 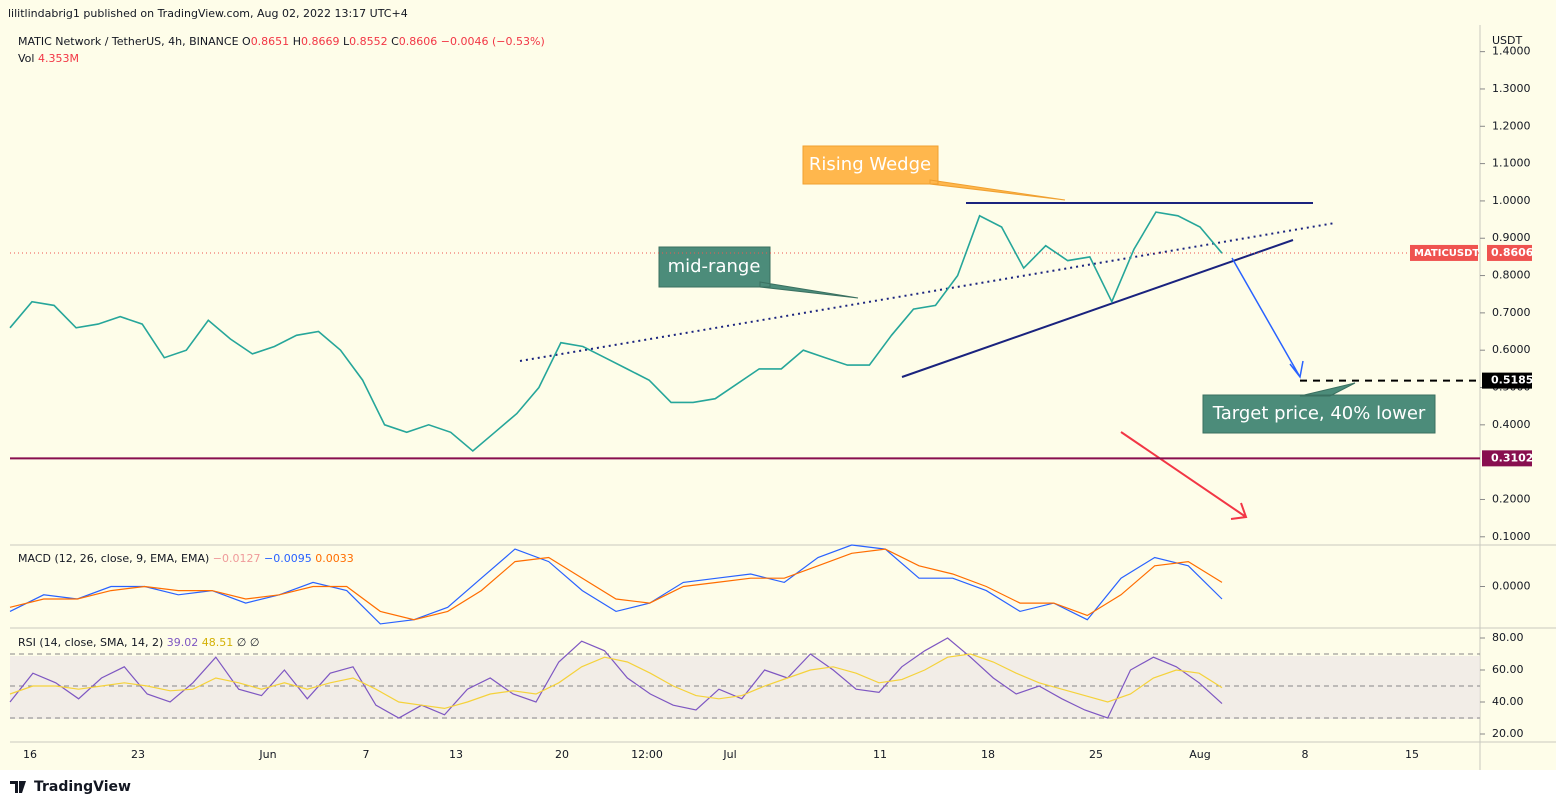 I want to click on symbol-tag, so click(x=1444, y=252).